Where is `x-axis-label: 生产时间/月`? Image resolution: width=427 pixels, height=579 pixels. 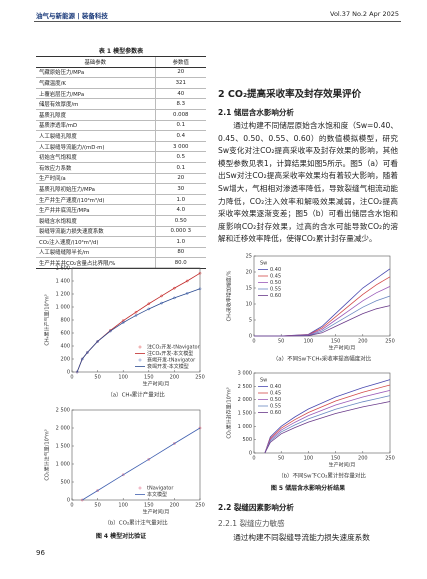 x-axis-label: 生产时间/月 is located at coordinates (156, 512).